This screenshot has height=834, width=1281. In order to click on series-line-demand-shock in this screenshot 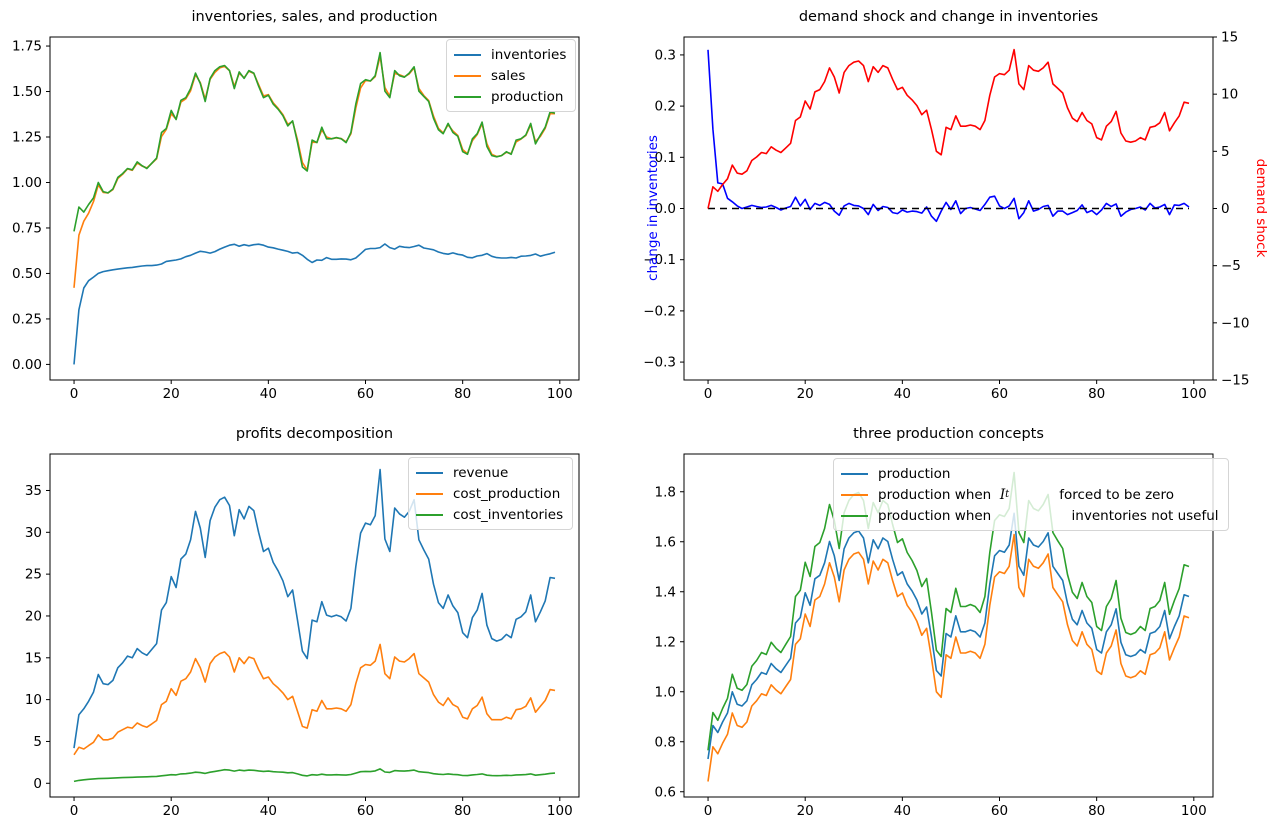, I will do `click(948, 128)`.